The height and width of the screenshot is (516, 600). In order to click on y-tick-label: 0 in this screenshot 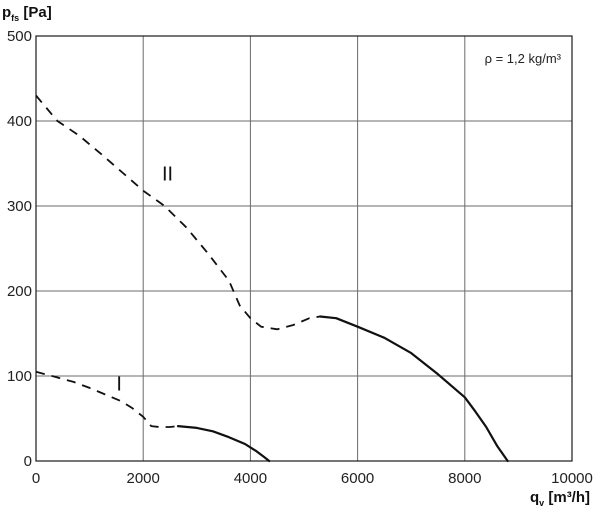, I will do `click(28, 461)`.